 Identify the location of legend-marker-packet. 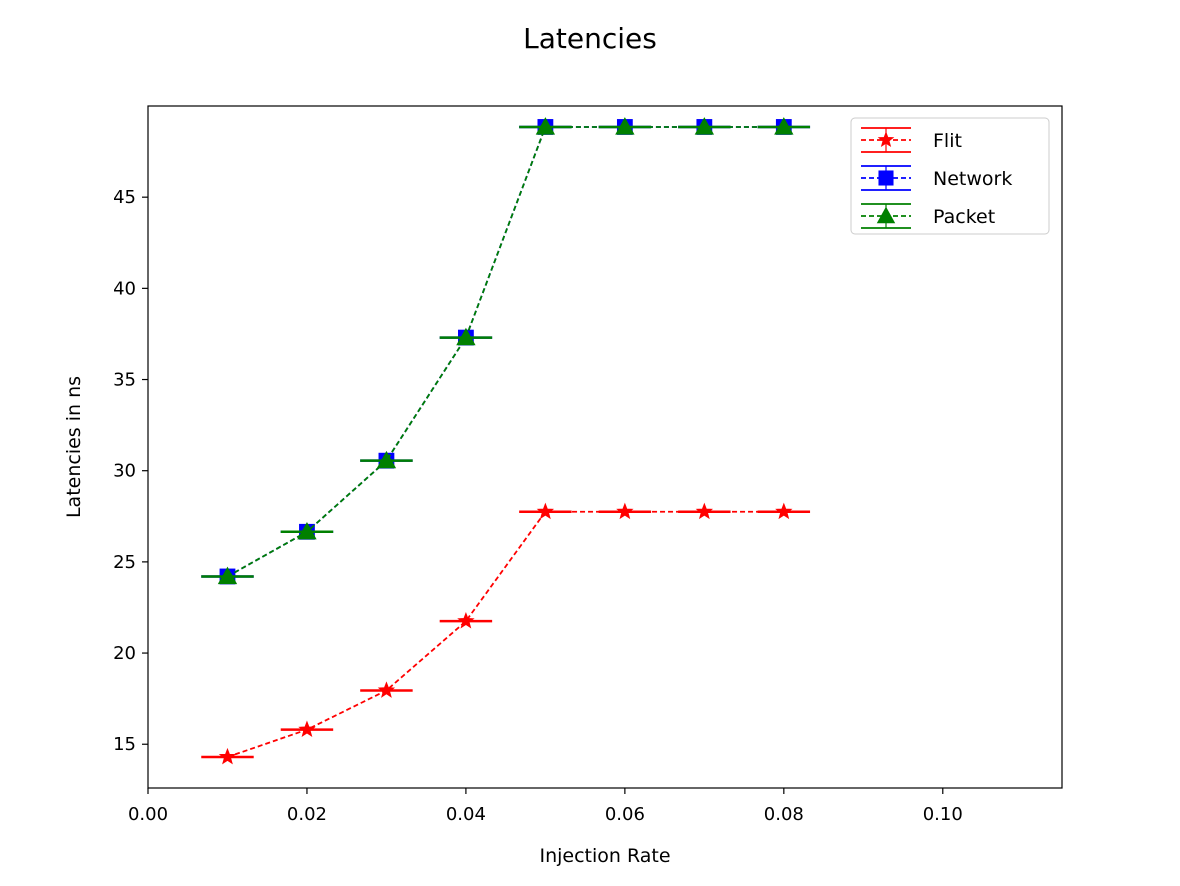
(886, 215).